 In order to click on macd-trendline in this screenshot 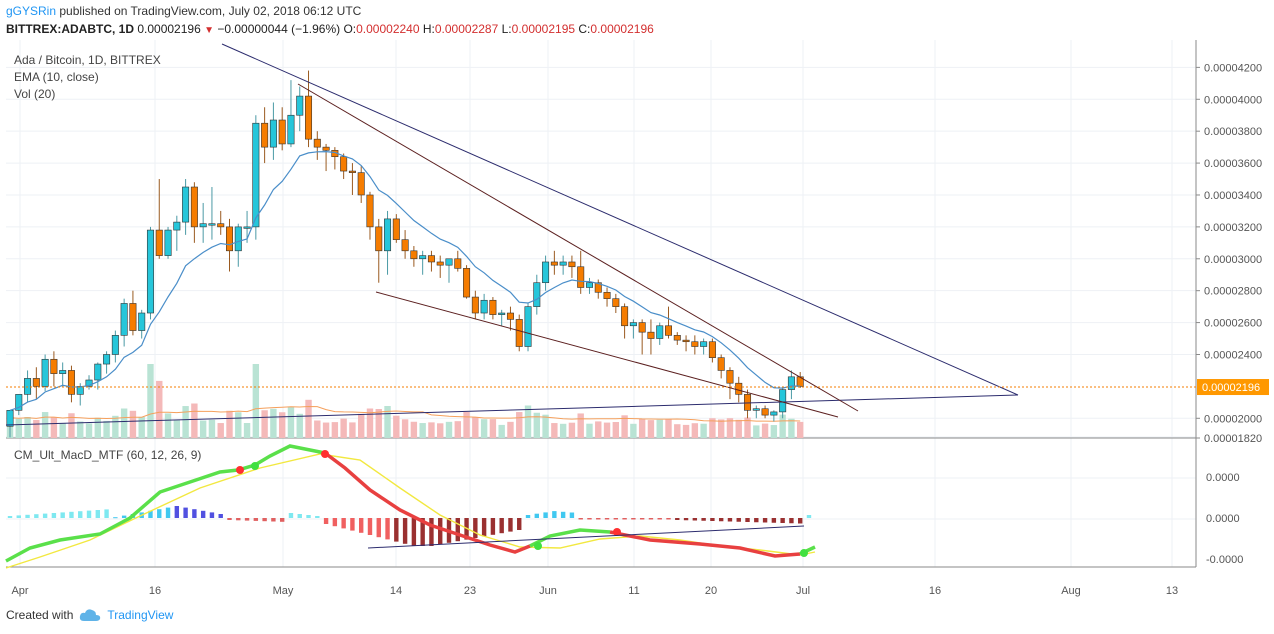, I will do `click(586, 537)`.